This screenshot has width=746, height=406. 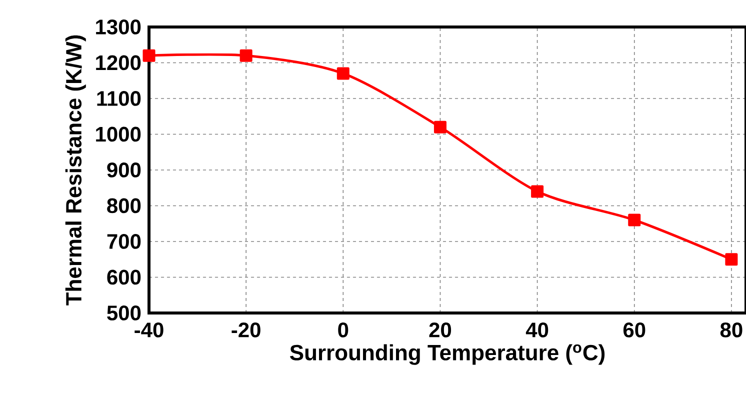 I want to click on x-tick-label: 0, so click(x=343, y=330).